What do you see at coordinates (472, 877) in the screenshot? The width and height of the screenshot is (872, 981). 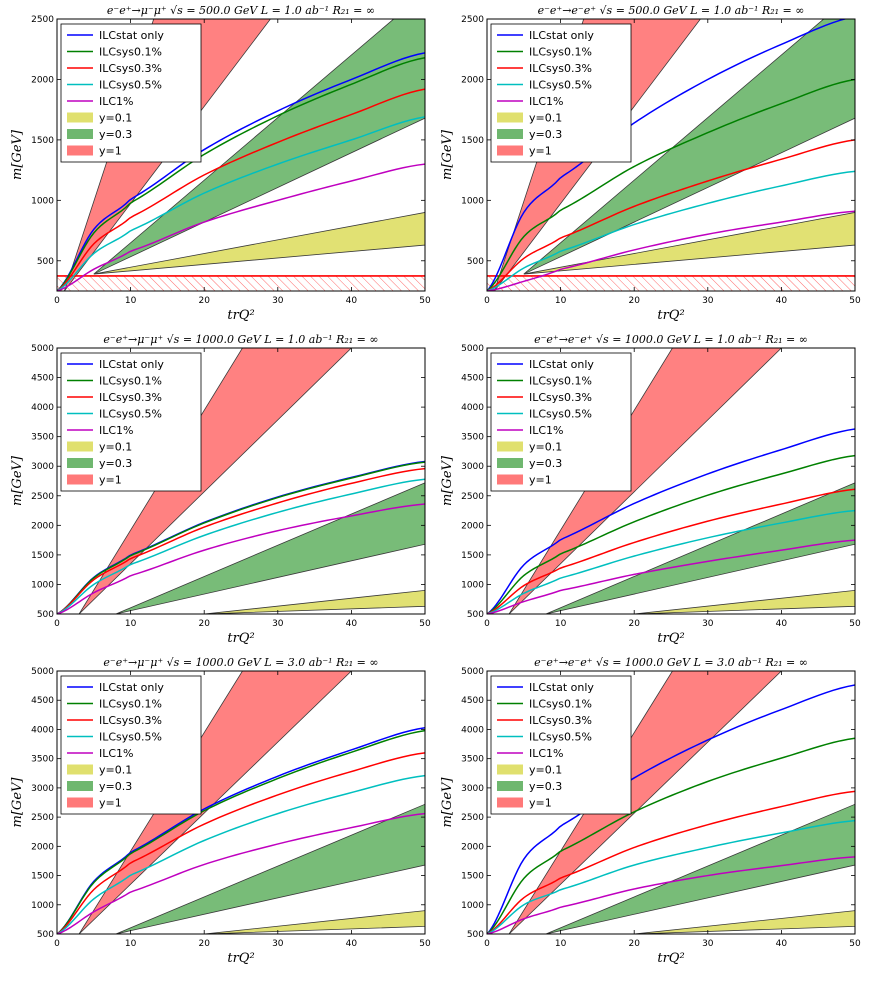 I see `y-tick-label: 1500` at bounding box center [472, 877].